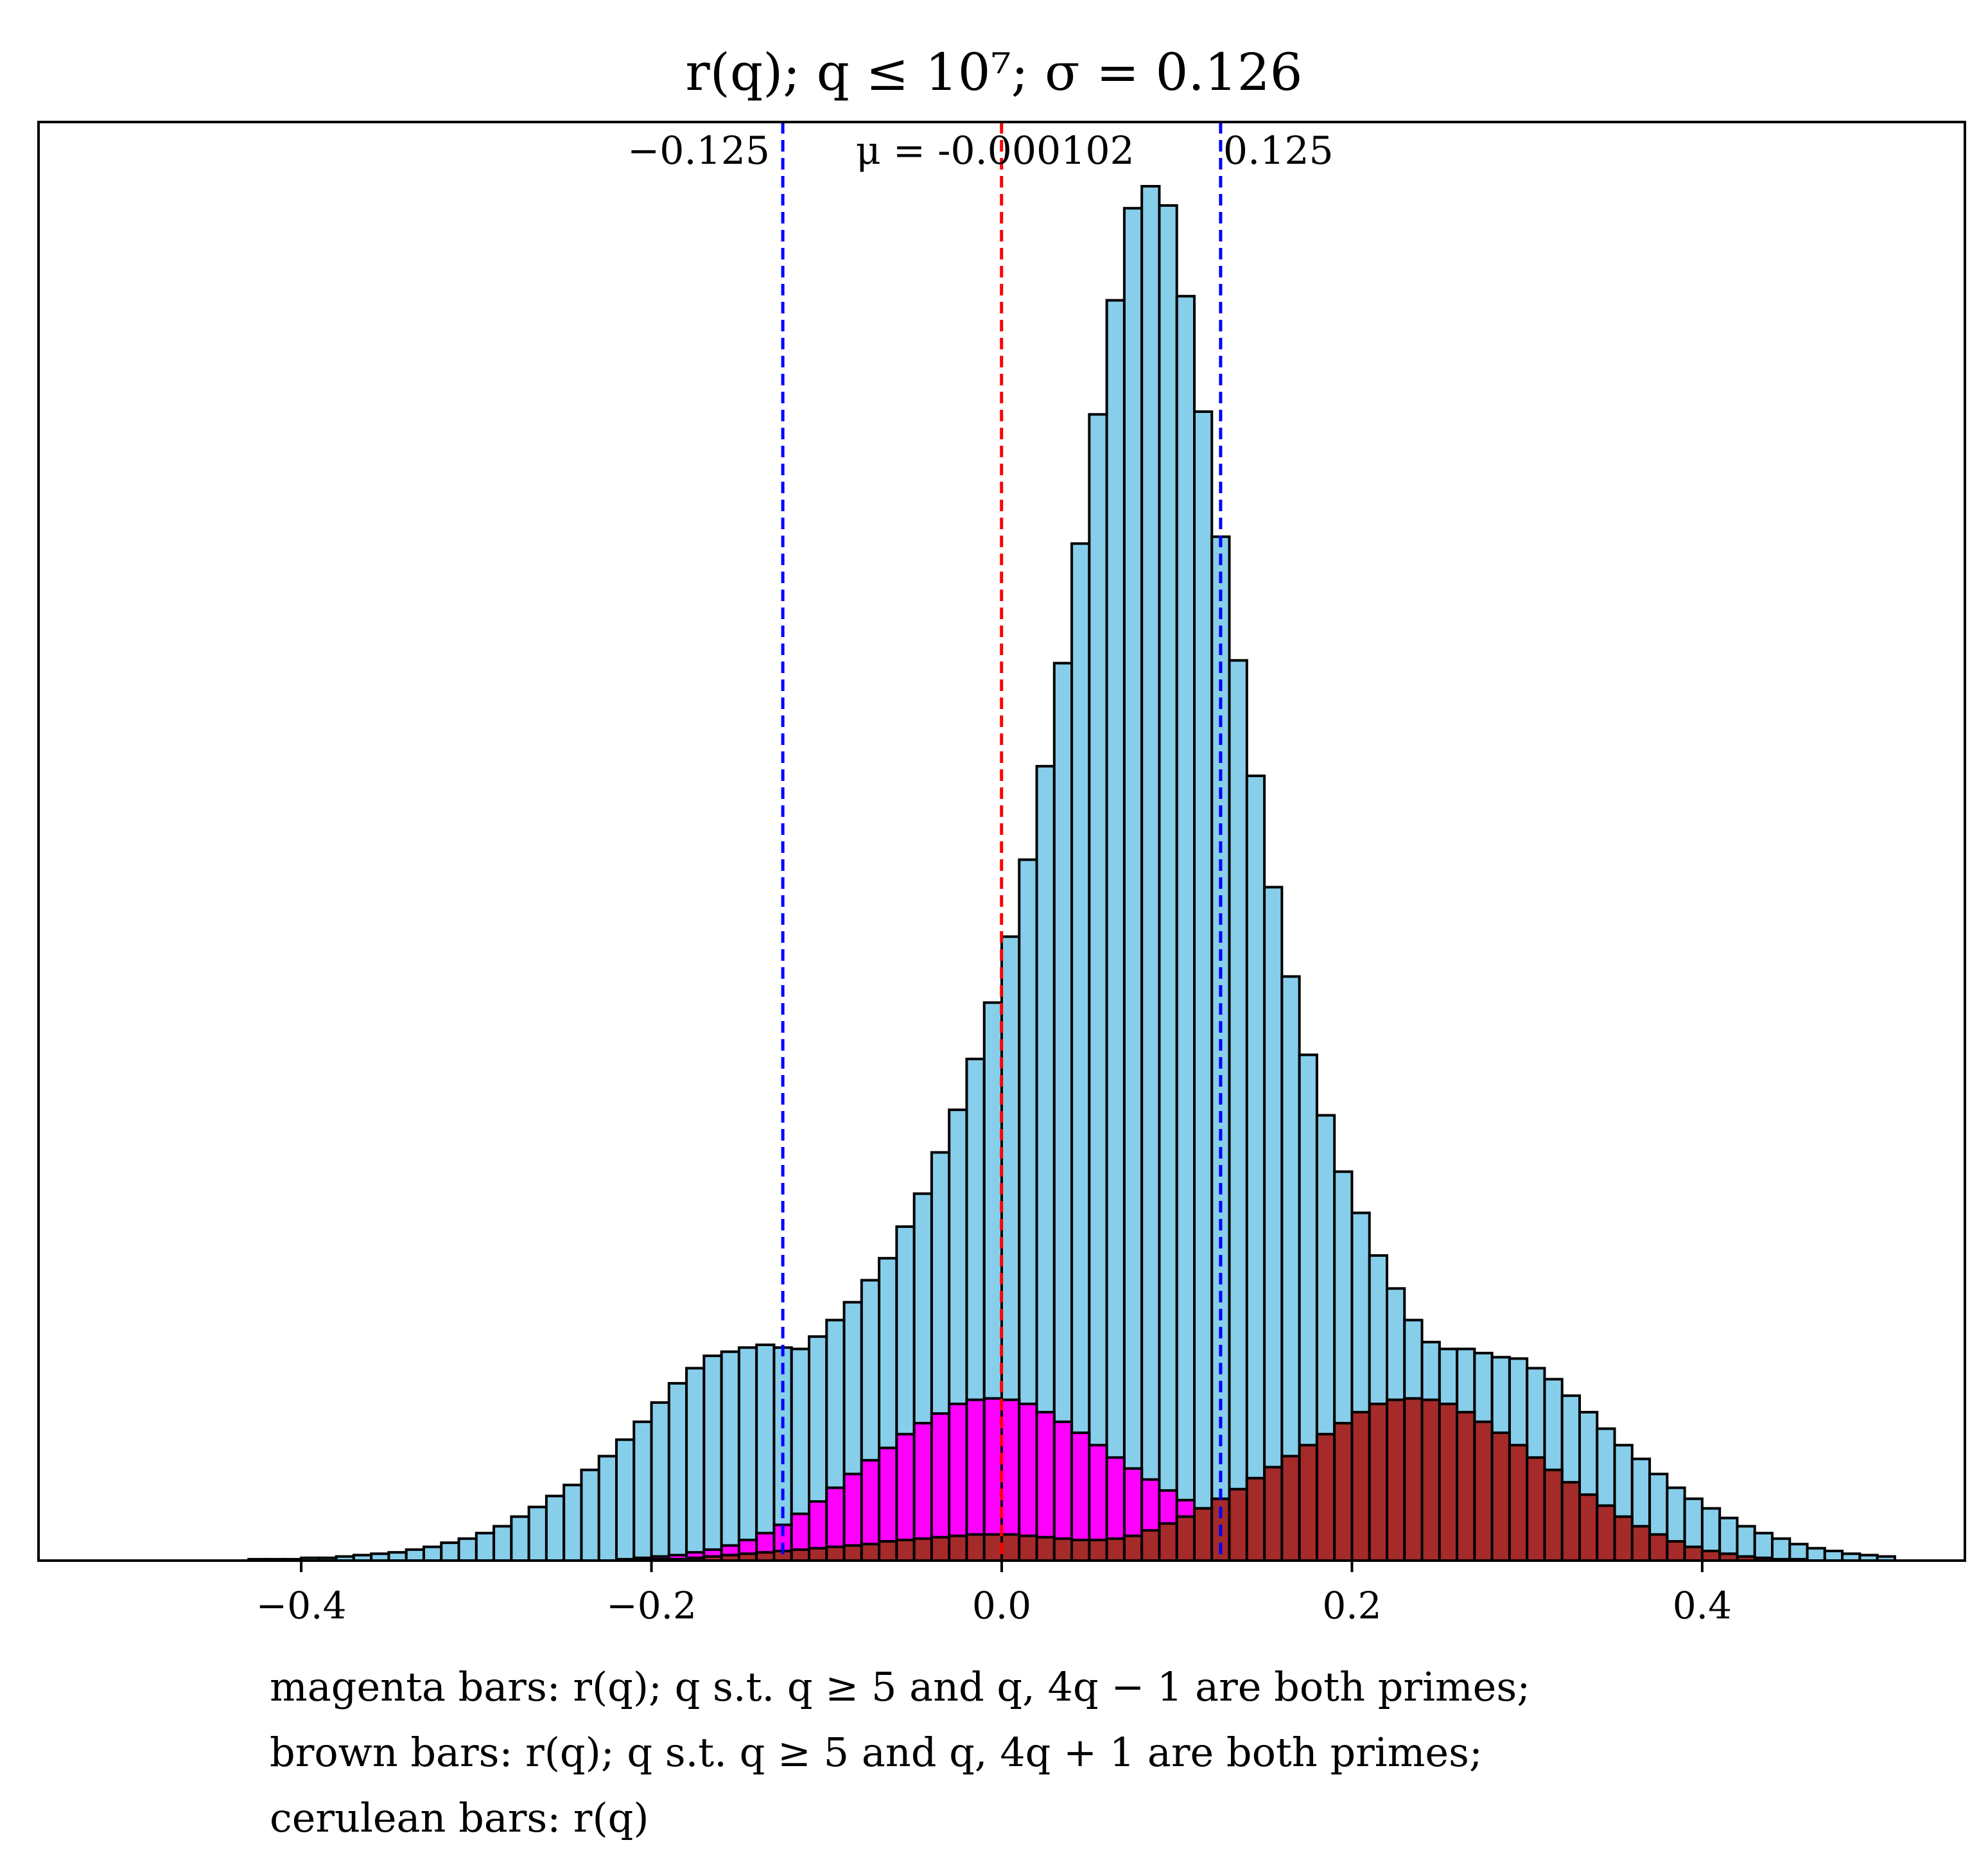 The width and height of the screenshot is (1988, 1874). I want to click on magenta-bar, so click(958, 1483).